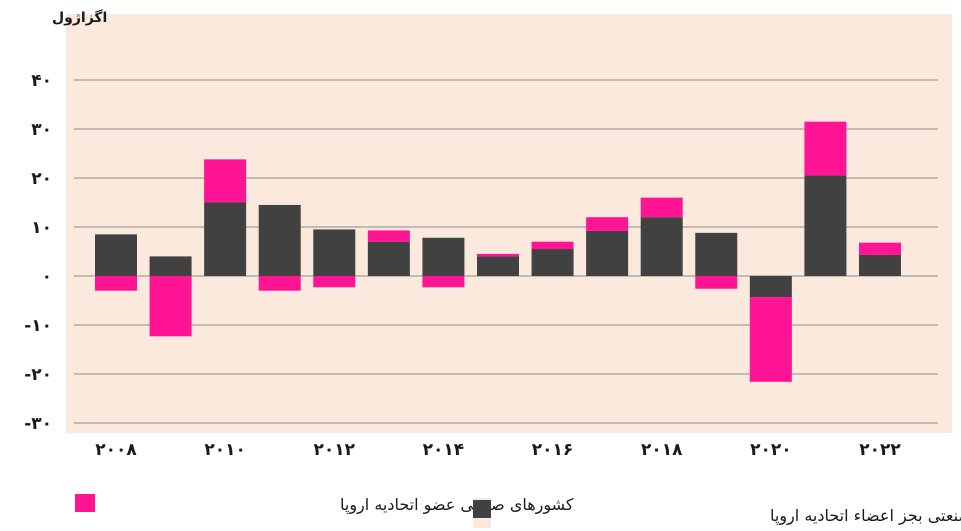 This screenshot has height=531, width=961. I want to click on x-tick-label: ۲۰۲۲, so click(880, 450).